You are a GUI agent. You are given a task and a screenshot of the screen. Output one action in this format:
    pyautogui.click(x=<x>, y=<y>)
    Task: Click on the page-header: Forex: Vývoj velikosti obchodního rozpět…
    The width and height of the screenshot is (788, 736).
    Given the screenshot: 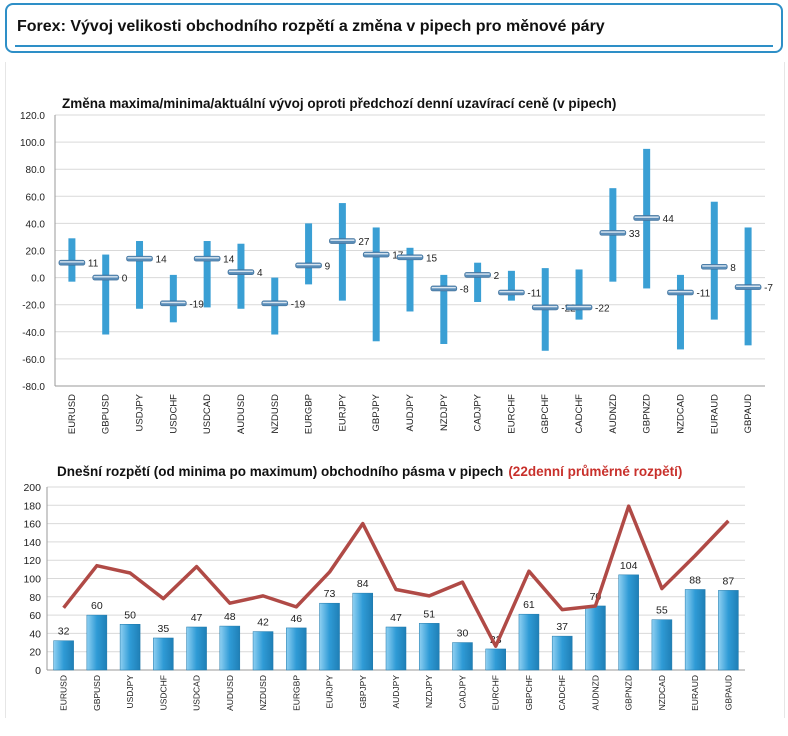 What is the action you would take?
    pyautogui.click(x=394, y=28)
    